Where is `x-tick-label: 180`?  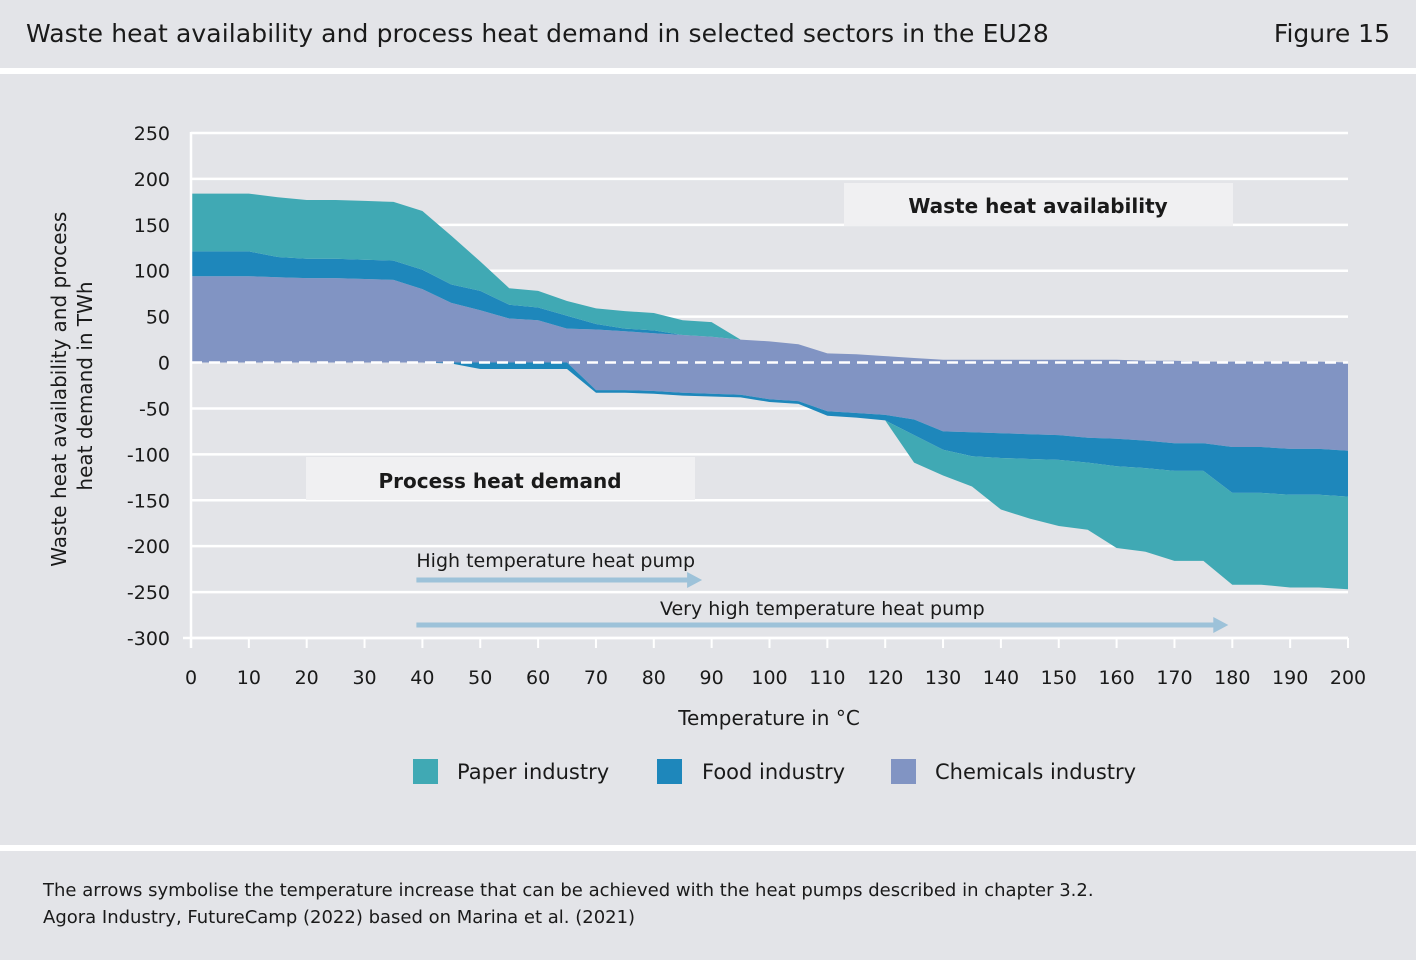
x-tick-label: 180 is located at coordinates (1232, 678).